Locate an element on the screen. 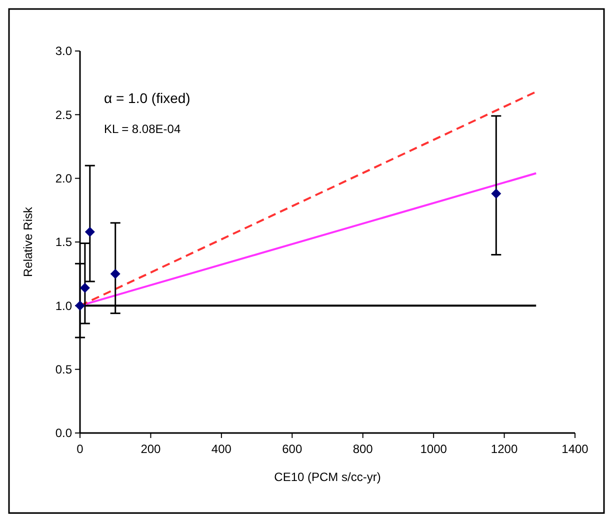 Image resolution: width=613 pixels, height=514 pixels. y-tick-label: 2.0 is located at coordinates (63, 179).